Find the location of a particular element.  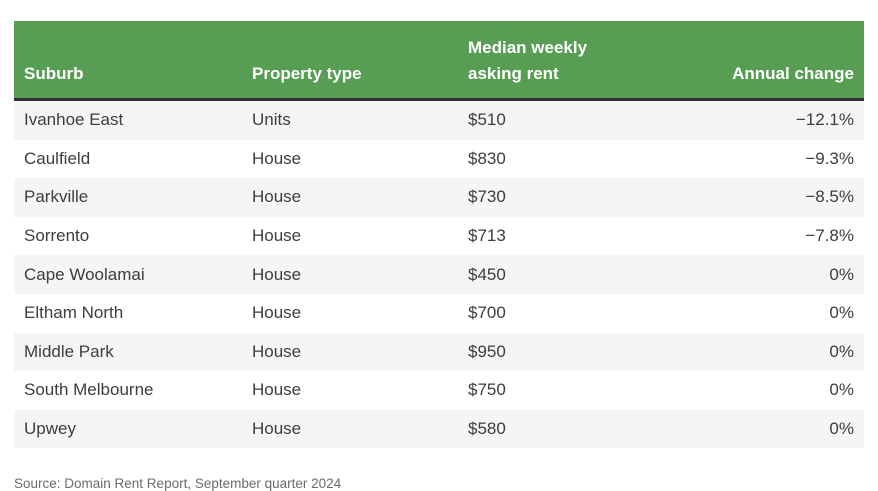

annual-change-cell: −9.3% is located at coordinates (829, 158).